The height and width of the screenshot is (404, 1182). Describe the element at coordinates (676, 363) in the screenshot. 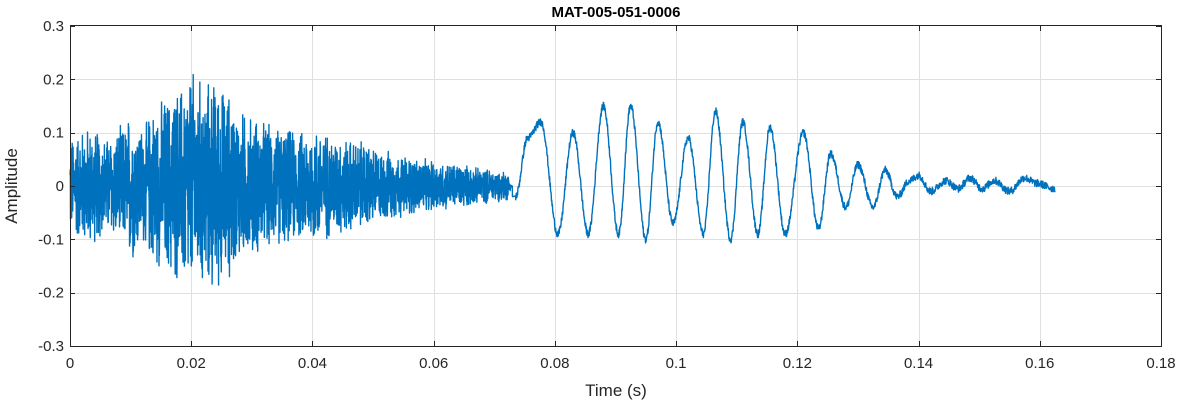

I see `x-tick-label: 0.1` at that location.